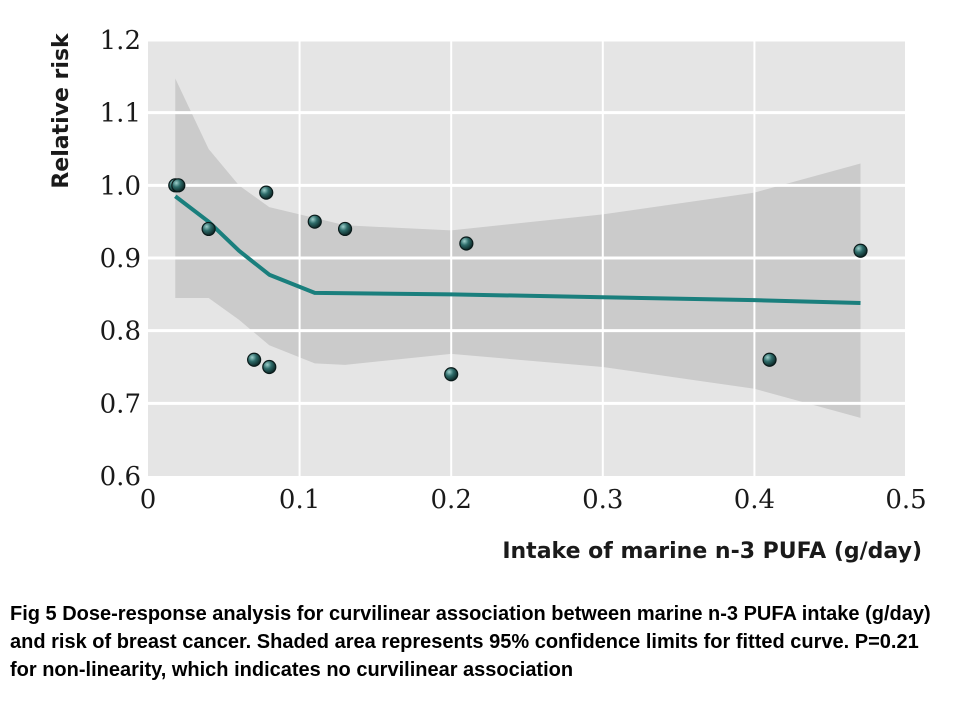 Image resolution: width=960 pixels, height=720 pixels. What do you see at coordinates (299, 500) in the screenshot?
I see `x-tick-label: 0.1` at bounding box center [299, 500].